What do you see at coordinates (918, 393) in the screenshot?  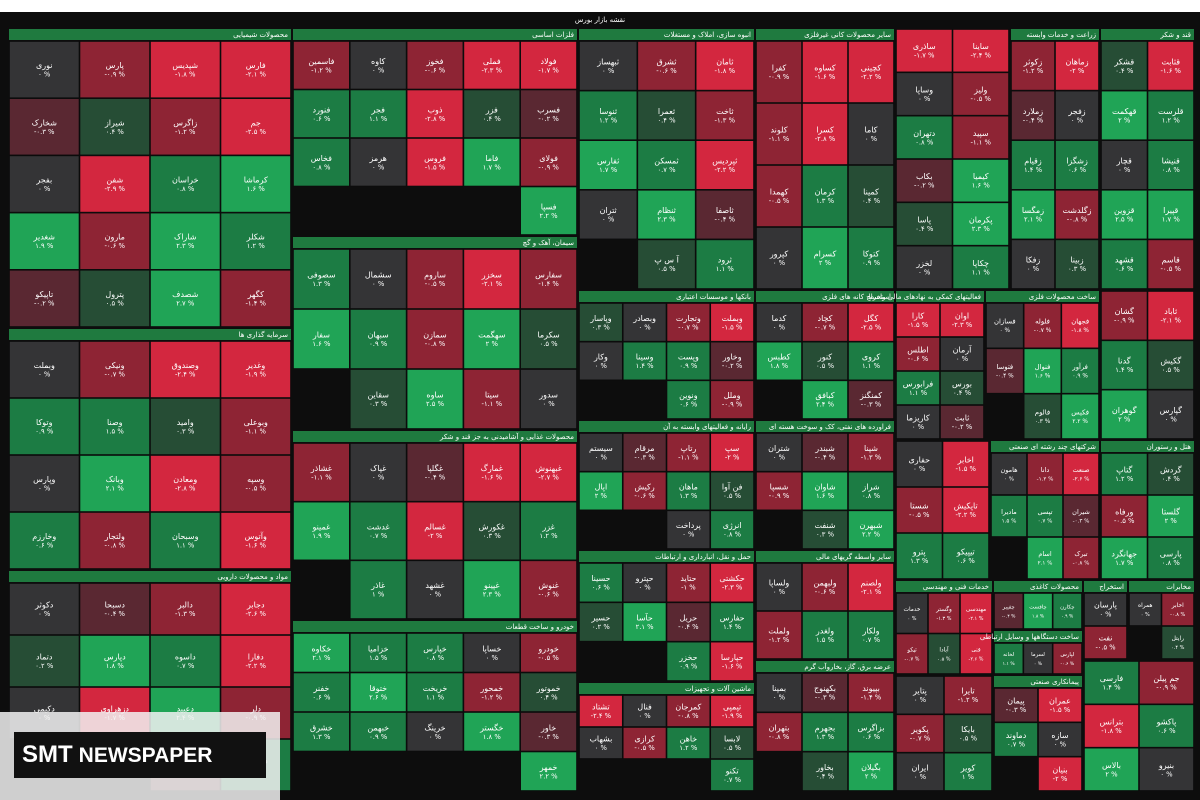 I see `tile-change: ۱.۱ %` at bounding box center [918, 393].